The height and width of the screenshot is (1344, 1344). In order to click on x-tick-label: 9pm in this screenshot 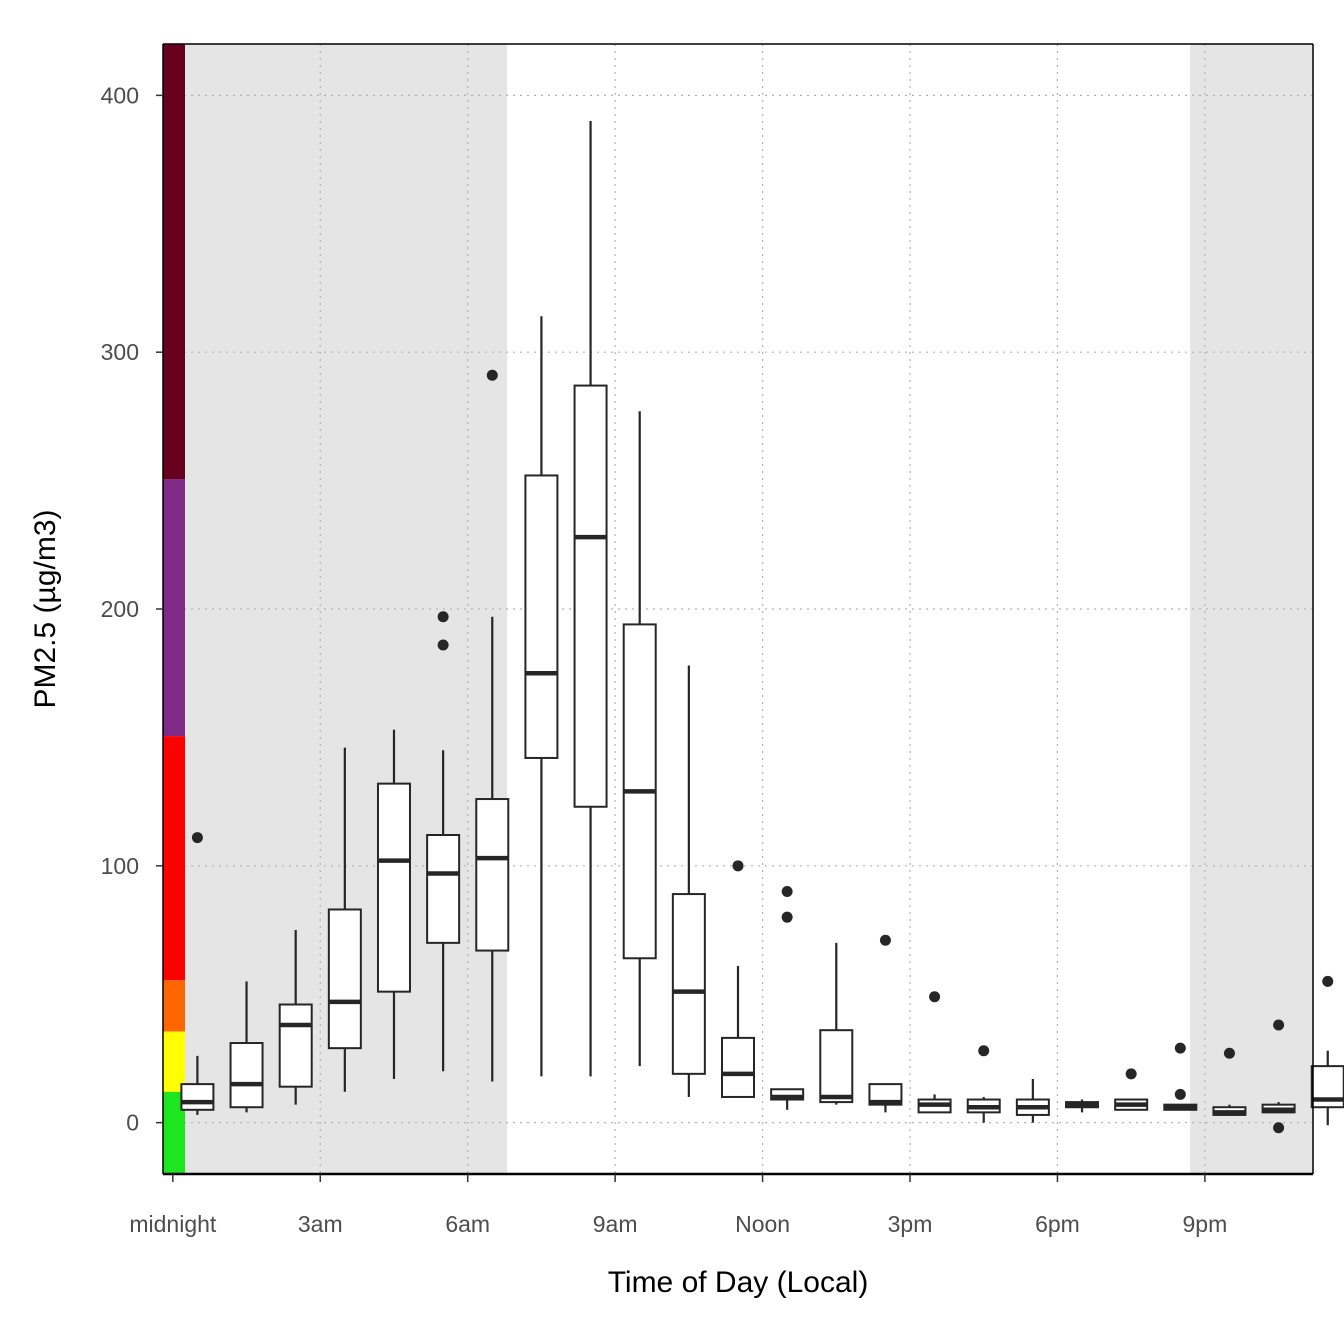, I will do `click(1205, 1224)`.